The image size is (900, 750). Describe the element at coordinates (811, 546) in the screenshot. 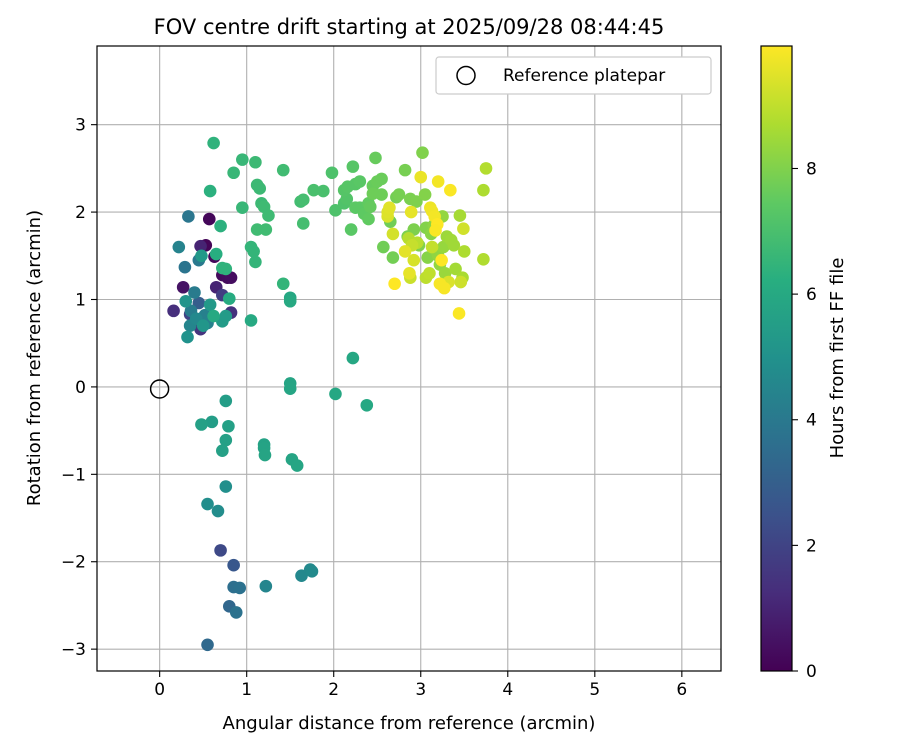

I see `colorbar-tick-label: 2` at that location.